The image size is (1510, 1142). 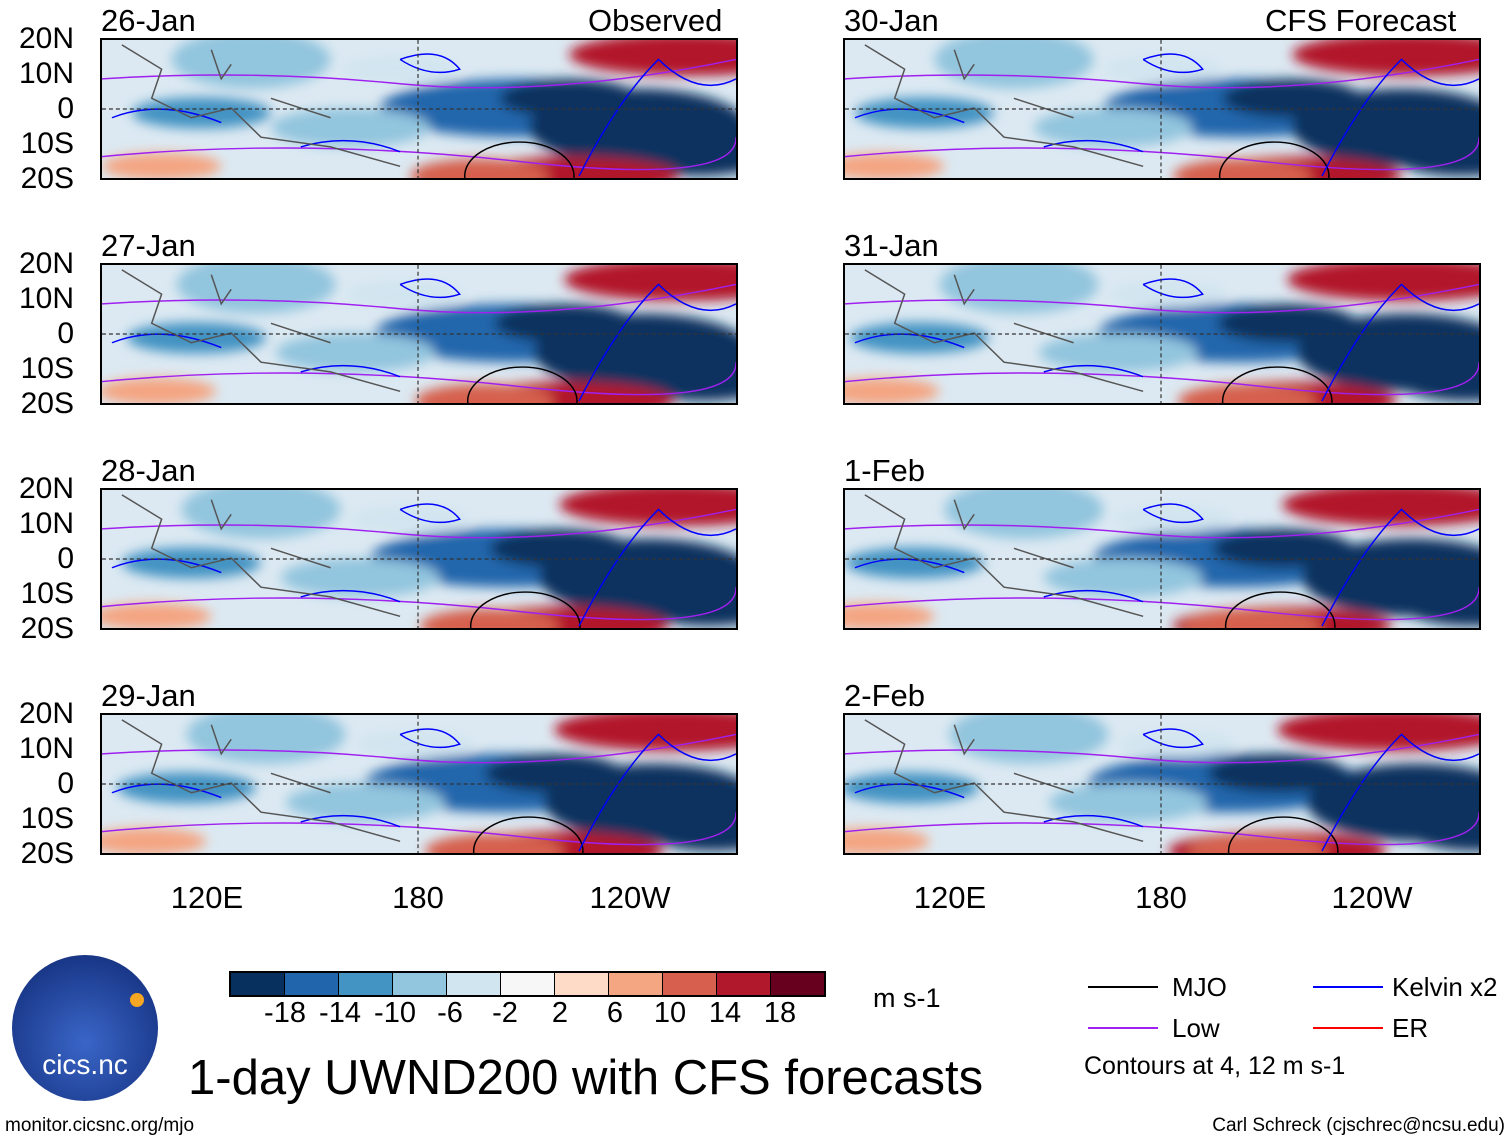 I want to click on panel-date: 1-Feb, so click(x=884, y=470).